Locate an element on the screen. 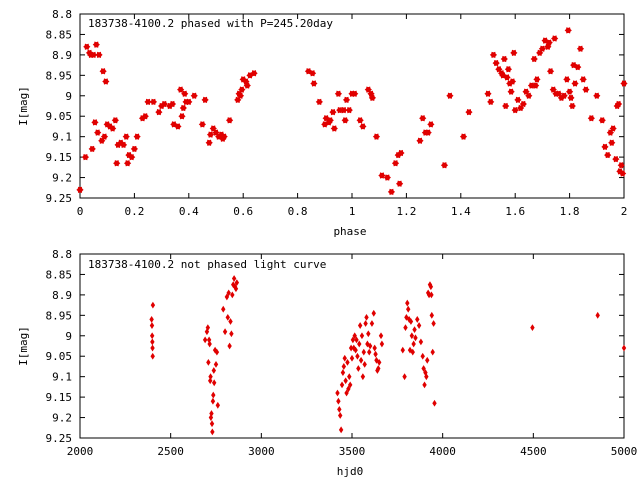 The width and height of the screenshot is (640, 480). x-tick-label: 0.4 is located at coordinates (189, 211).